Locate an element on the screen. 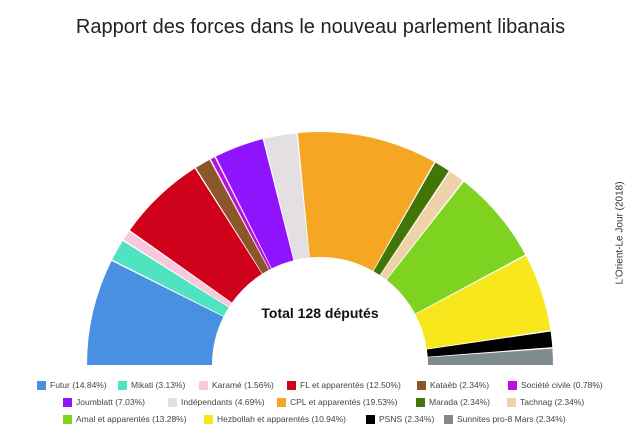  legend-label: Sunnites pro-8 Mars (2.34%) is located at coordinates (511, 419).